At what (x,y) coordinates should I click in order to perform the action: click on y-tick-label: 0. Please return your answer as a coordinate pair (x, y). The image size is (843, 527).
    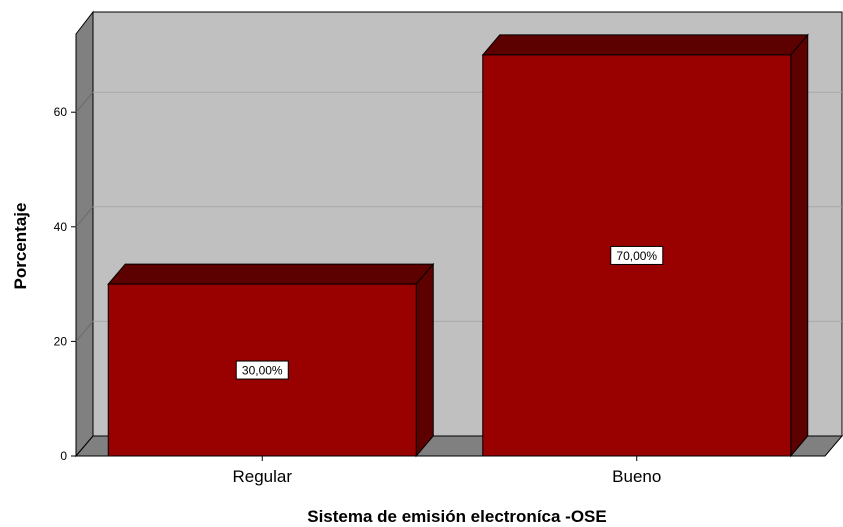
    Looking at the image, I should click on (63, 456).